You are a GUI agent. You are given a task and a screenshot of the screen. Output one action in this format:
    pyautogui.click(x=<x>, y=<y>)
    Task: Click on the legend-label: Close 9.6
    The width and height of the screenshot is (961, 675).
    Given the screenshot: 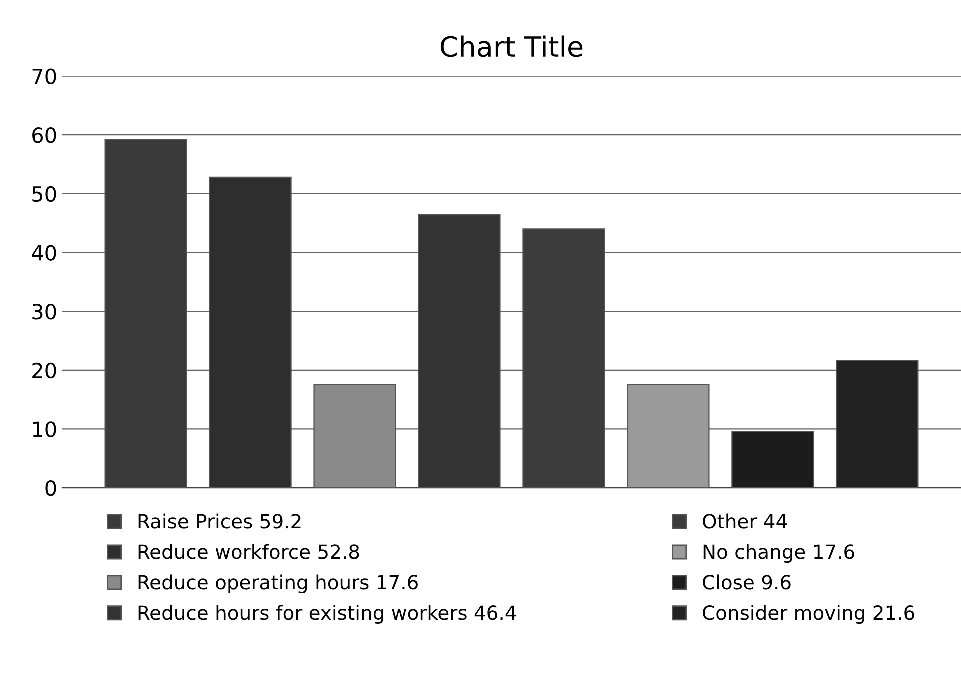 What is the action you would take?
    pyautogui.click(x=747, y=582)
    